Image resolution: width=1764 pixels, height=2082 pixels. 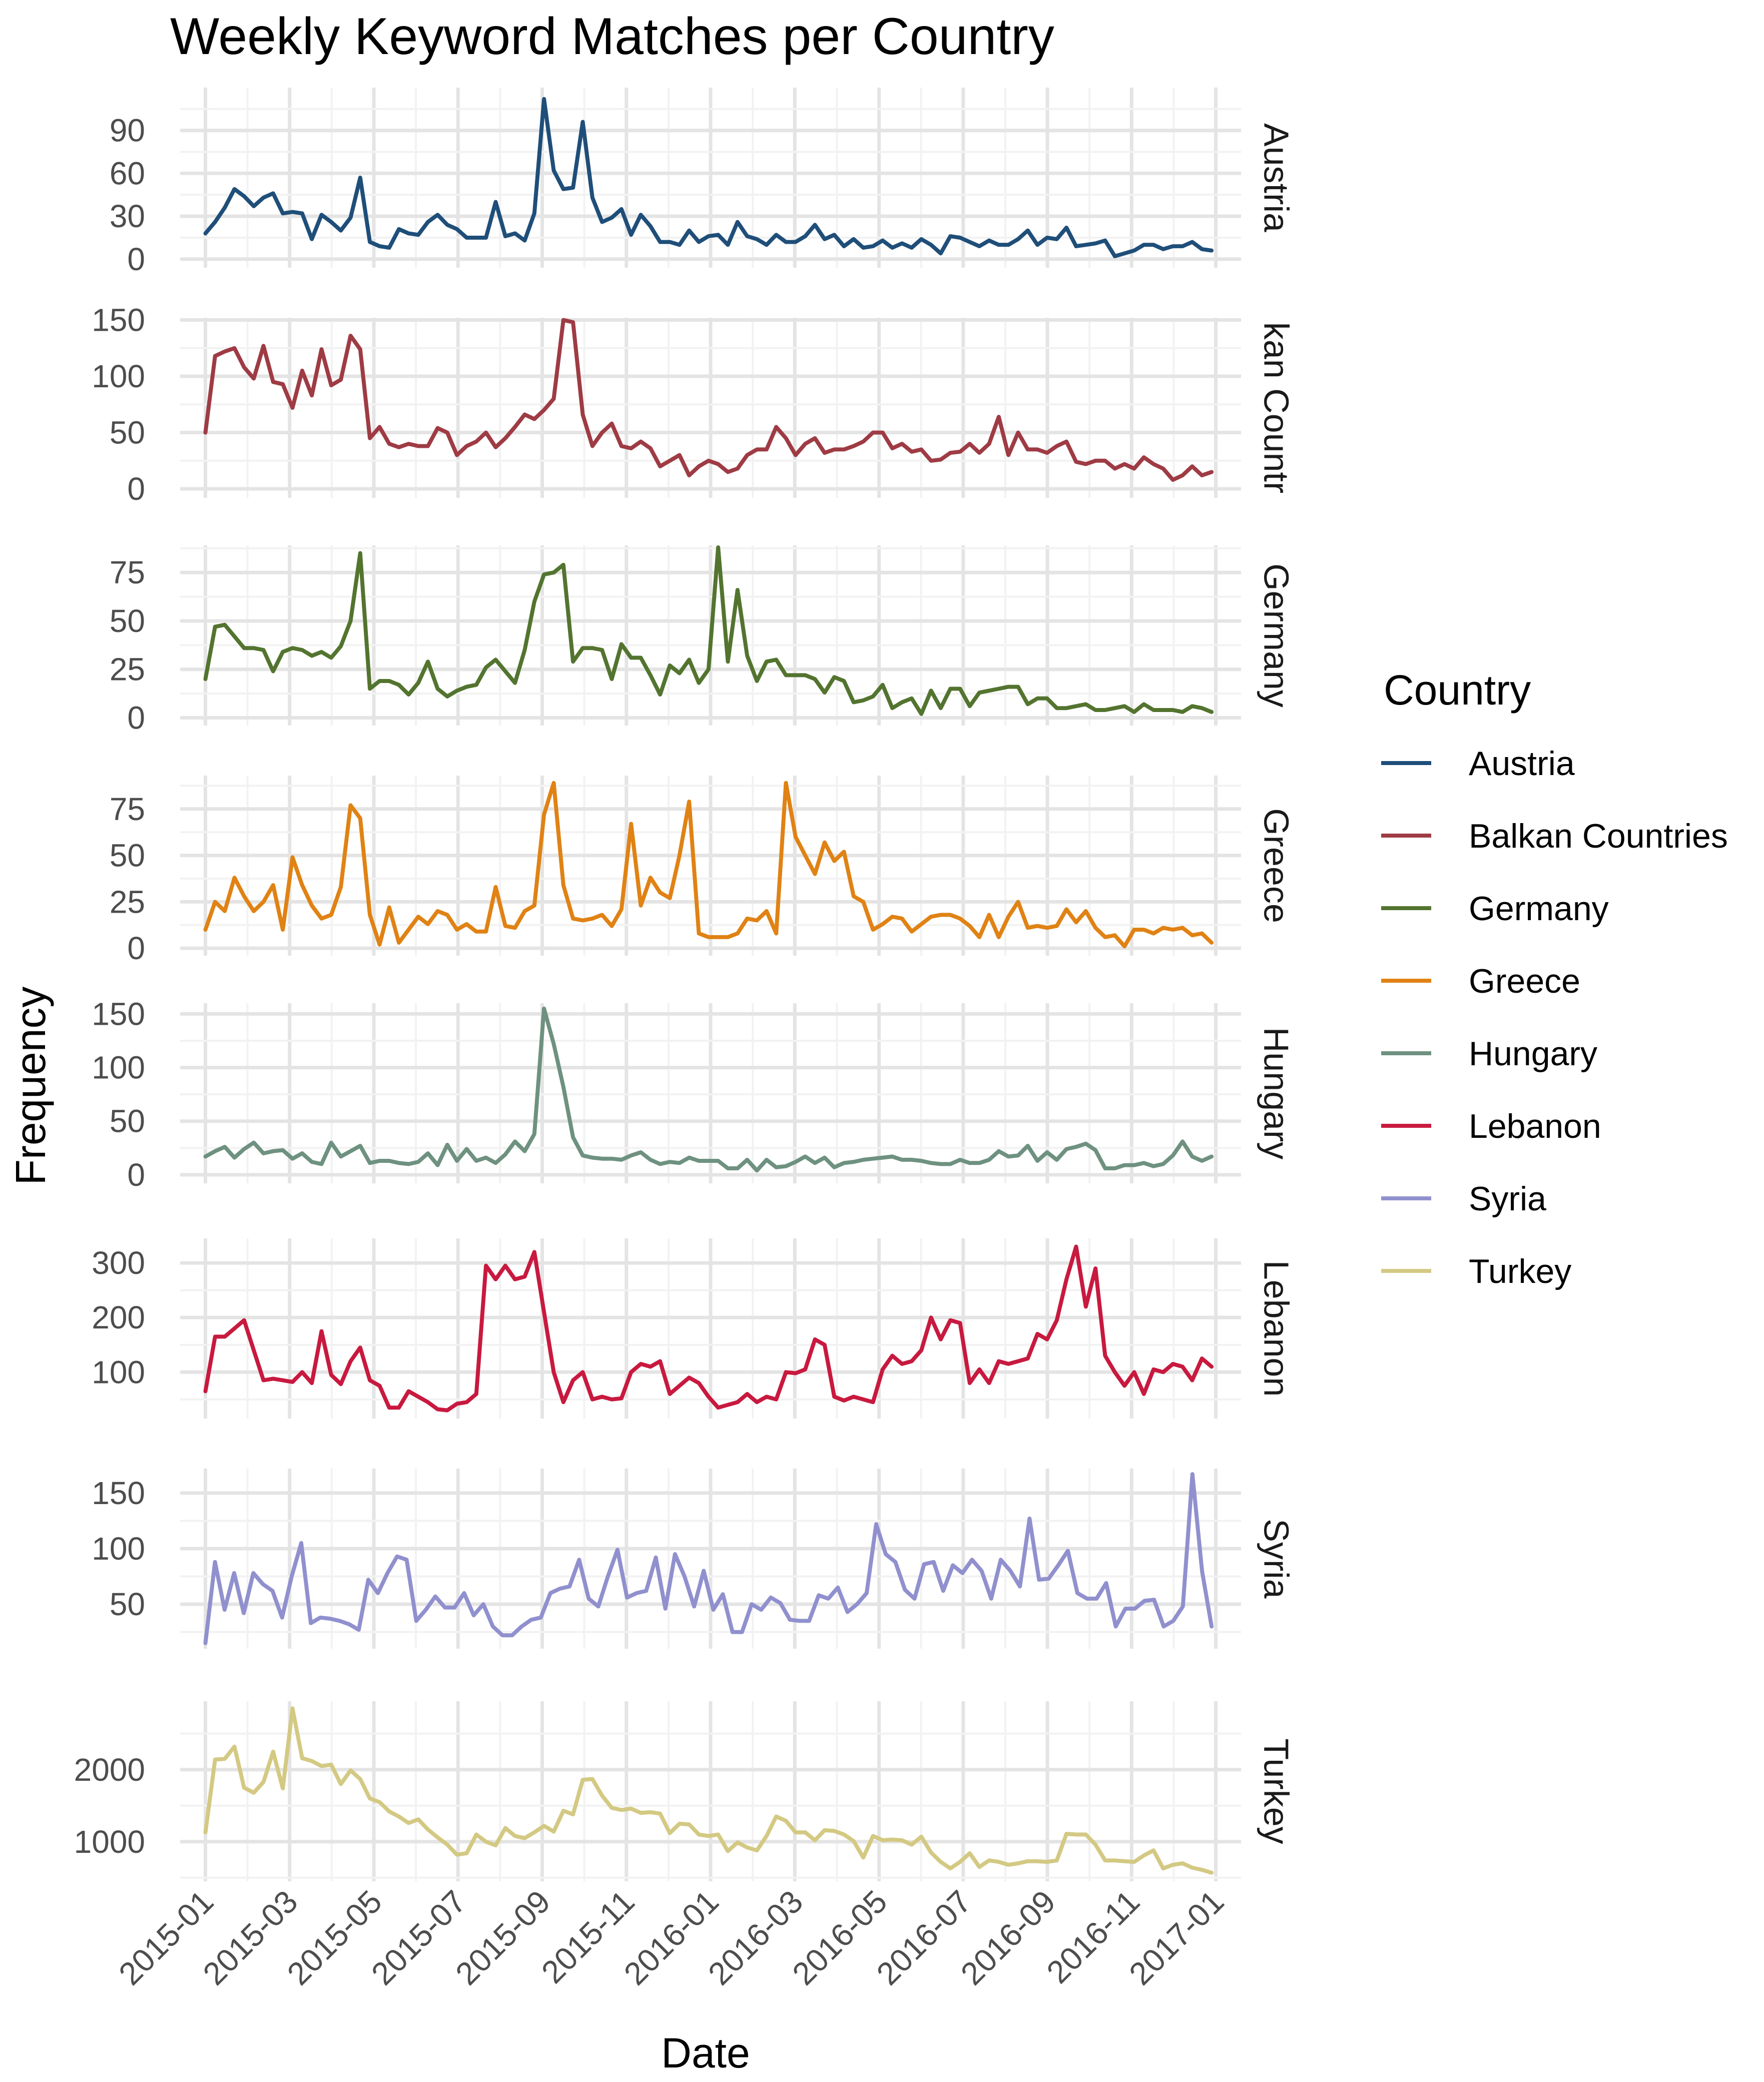 I want to click on series-line-germany, so click(x=708, y=630).